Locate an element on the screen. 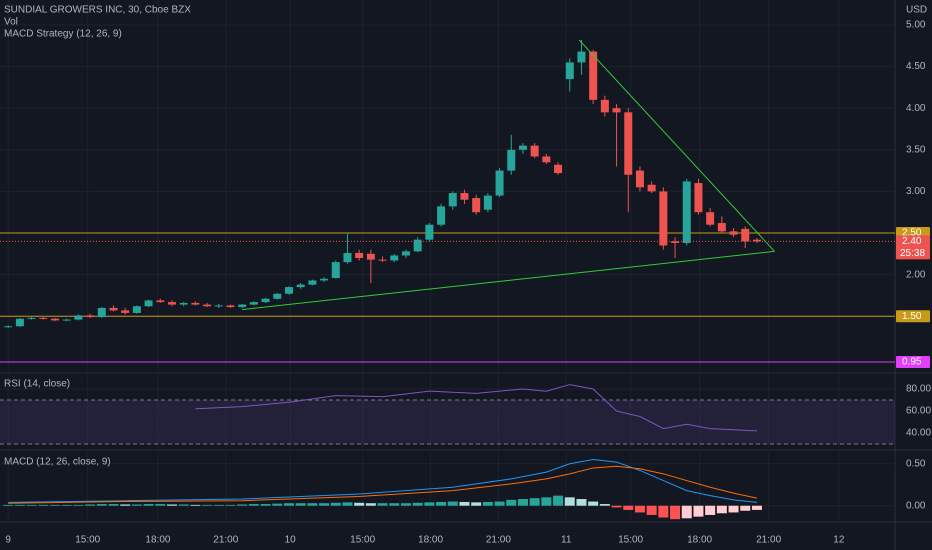 This screenshot has height=550, width=932. x-tick-label: 15:00 is located at coordinates (630, 540).